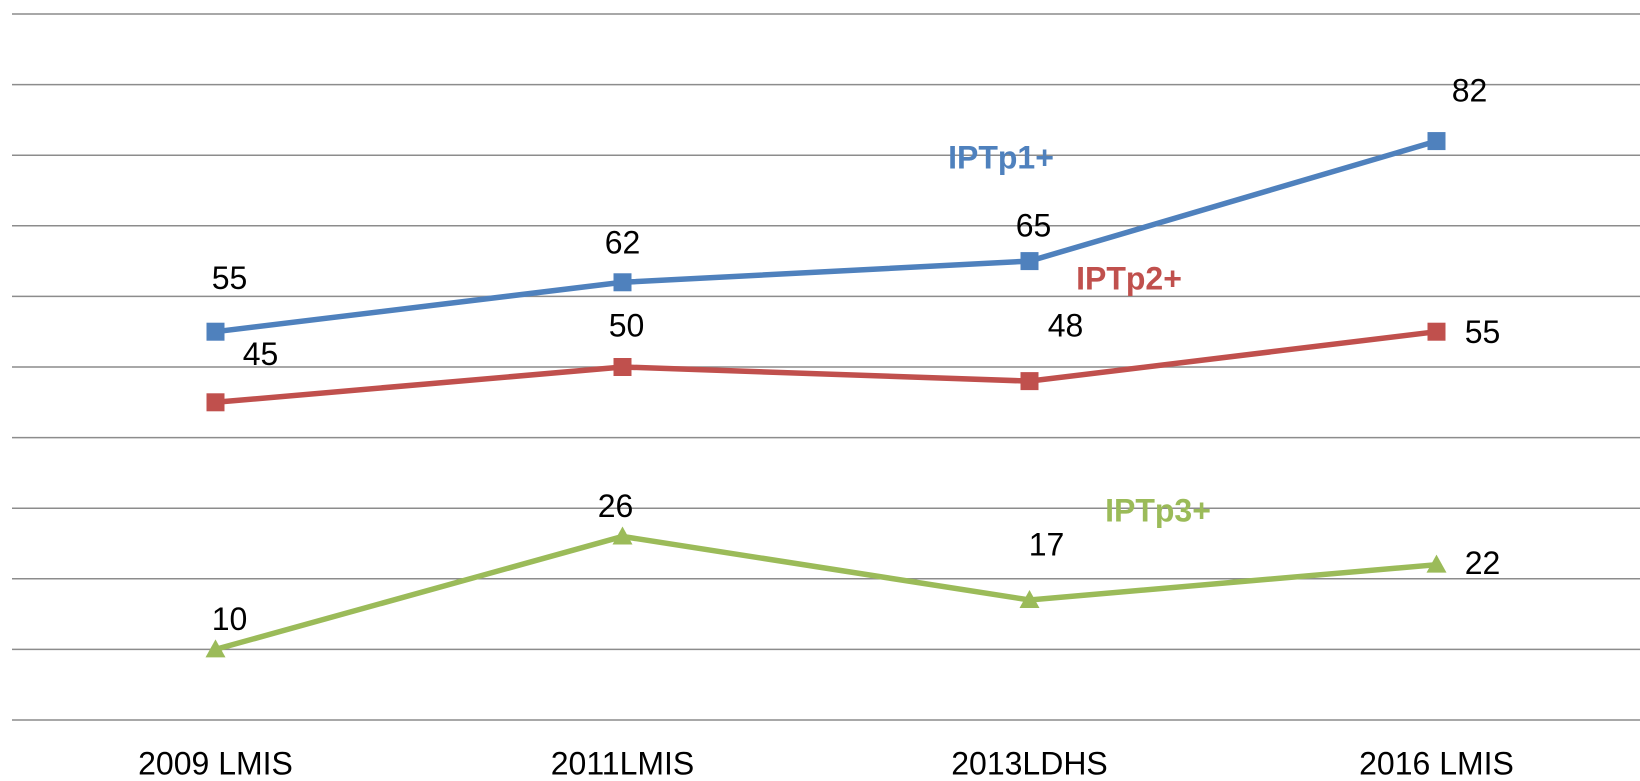  What do you see at coordinates (627, 325) in the screenshot?
I see `data-label: 50` at bounding box center [627, 325].